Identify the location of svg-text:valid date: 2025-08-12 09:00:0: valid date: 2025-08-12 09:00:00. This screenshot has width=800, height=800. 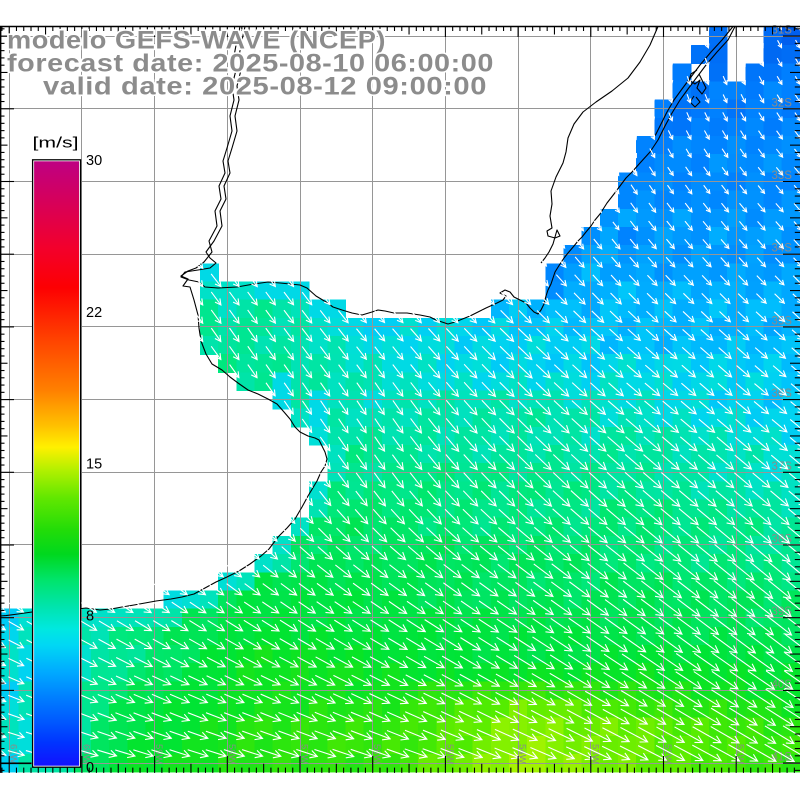
(265, 87).